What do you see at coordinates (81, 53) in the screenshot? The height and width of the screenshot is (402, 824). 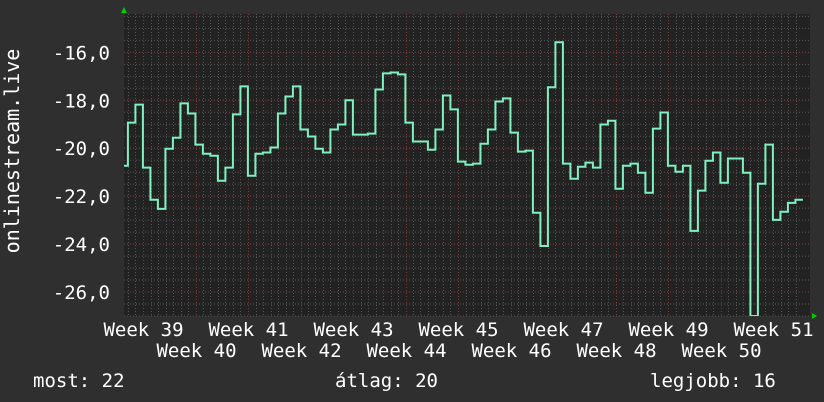 I see `y-tick-label: -16,0` at bounding box center [81, 53].